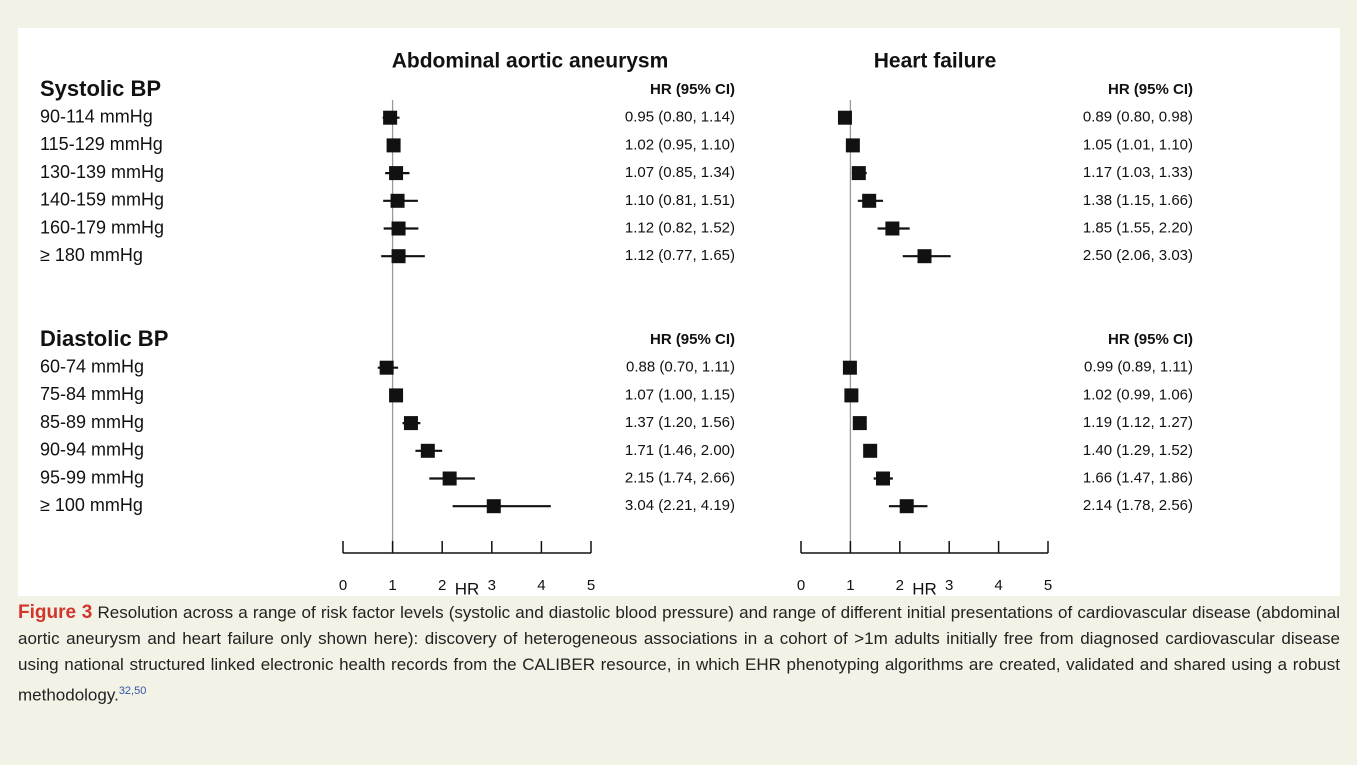 The height and width of the screenshot is (765, 1357). Describe the element at coordinates (680, 422) in the screenshot. I see `hr-label: 1.37 (1.20, 1.56)` at that location.